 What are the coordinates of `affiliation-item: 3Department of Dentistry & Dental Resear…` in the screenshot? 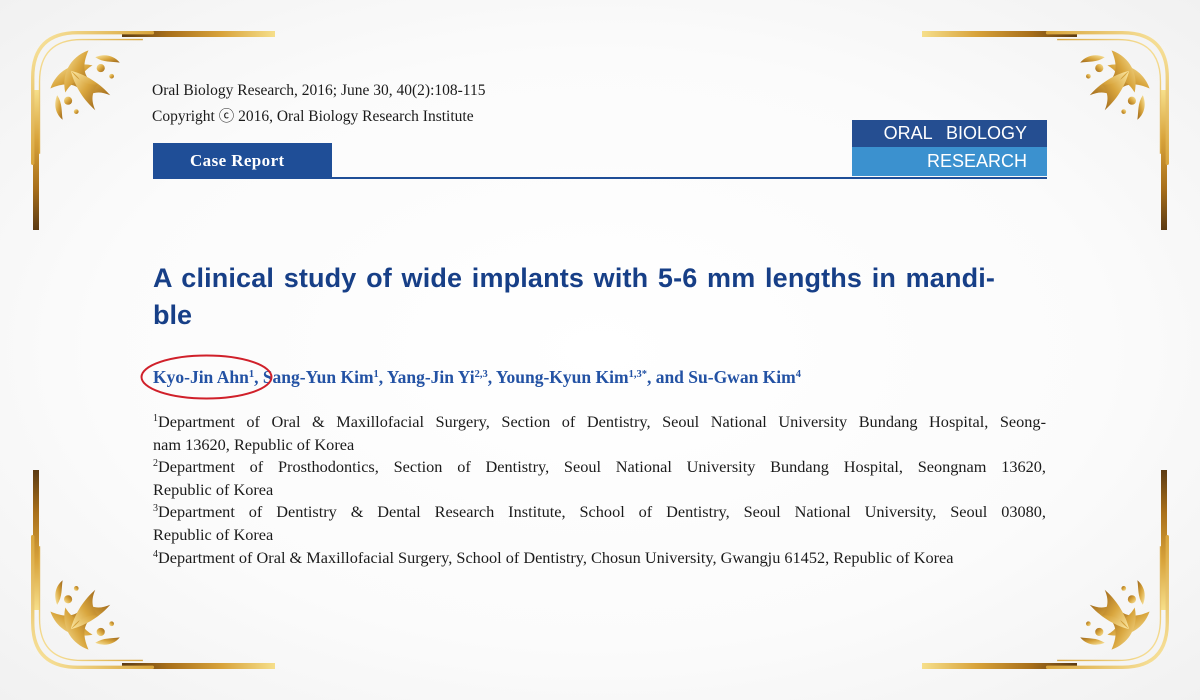 It's located at (599, 512).